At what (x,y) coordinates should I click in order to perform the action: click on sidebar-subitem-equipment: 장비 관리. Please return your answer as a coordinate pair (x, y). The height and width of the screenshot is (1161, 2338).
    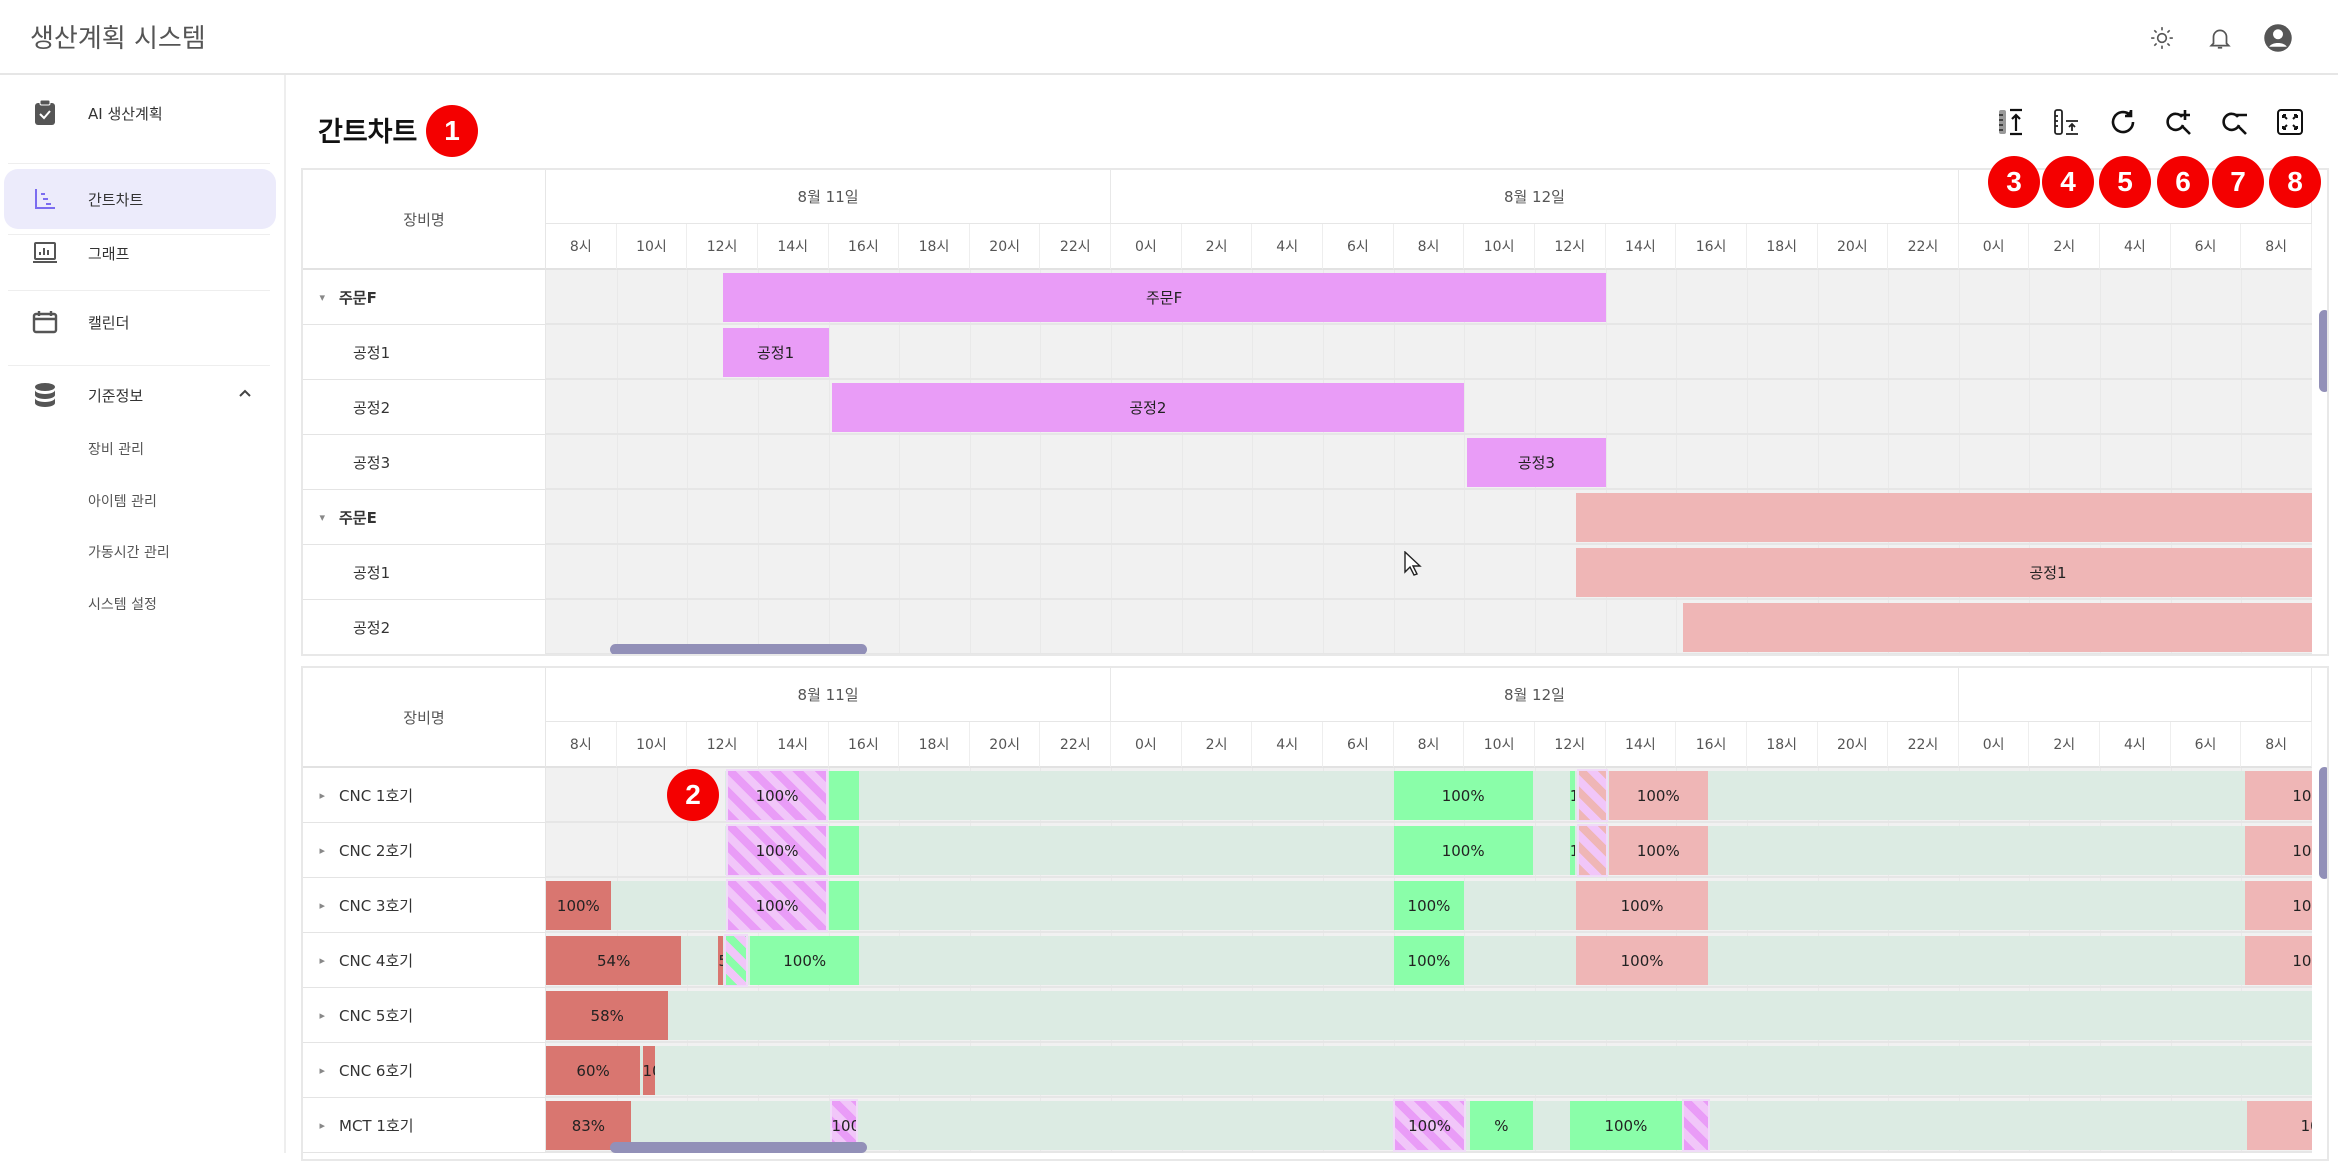
    Looking at the image, I should click on (116, 450).